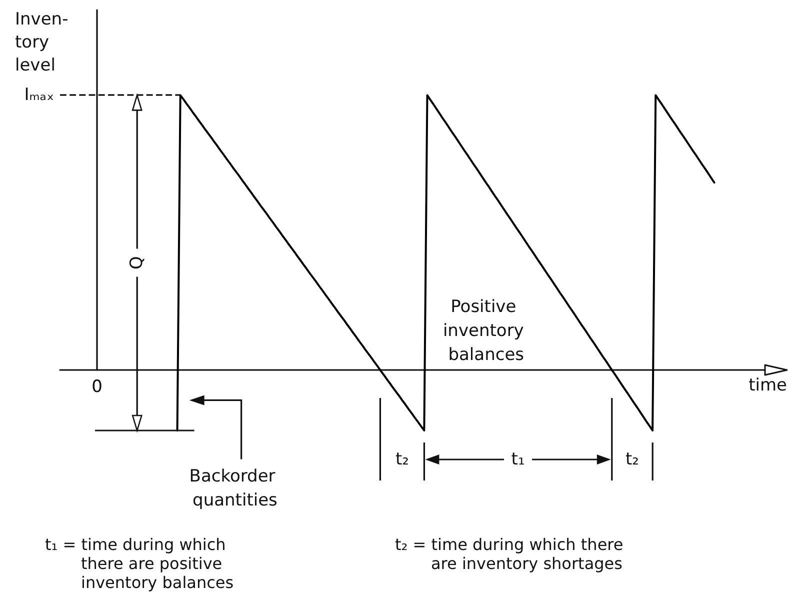 This screenshot has width=790, height=603. I want to click on ref-line-label: Iₘₐₓ, so click(39, 95).